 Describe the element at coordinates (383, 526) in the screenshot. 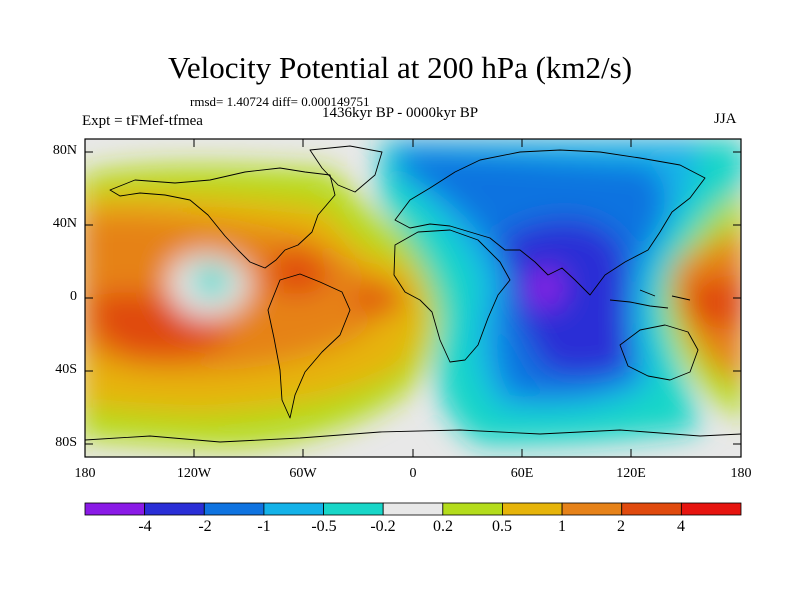

I see `colorbar-label: -0.2` at that location.